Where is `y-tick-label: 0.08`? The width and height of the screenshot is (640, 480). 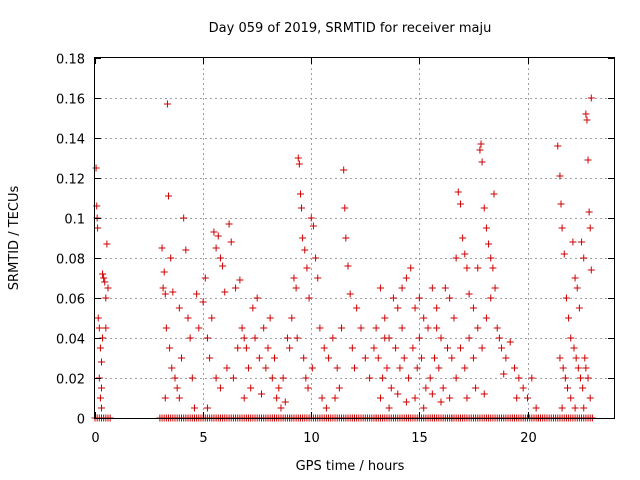
y-tick-label: 0.08 is located at coordinates (70, 260).